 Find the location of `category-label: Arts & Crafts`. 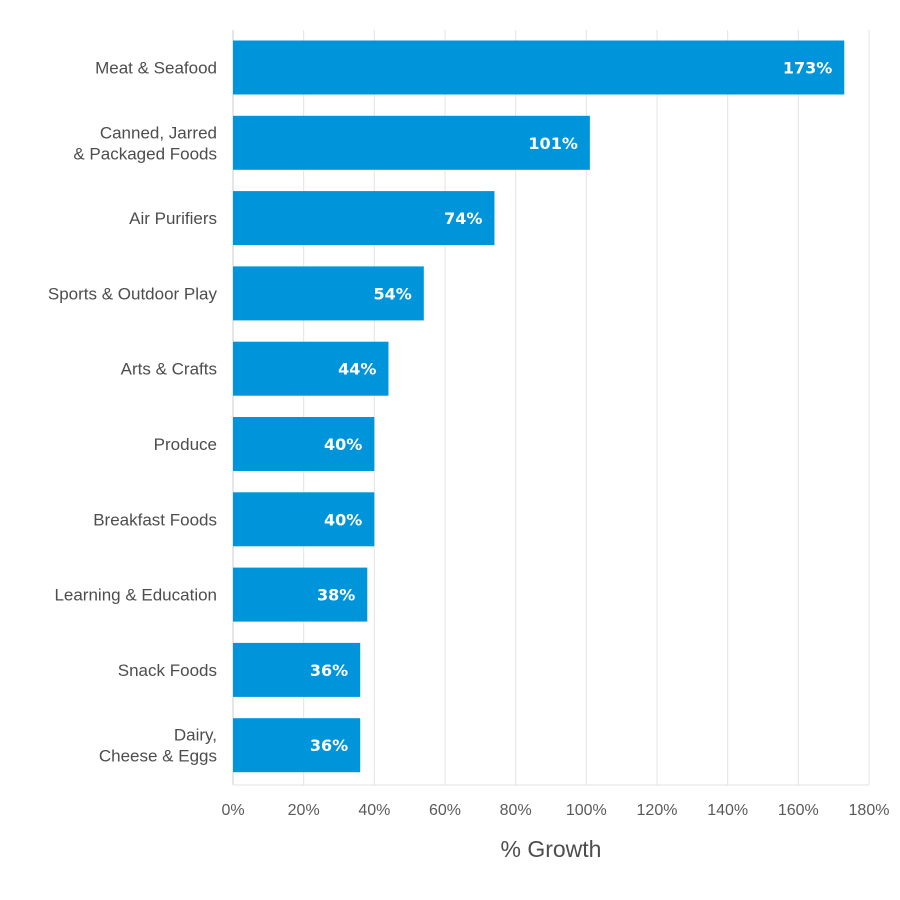

category-label: Arts & Crafts is located at coordinates (169, 369).